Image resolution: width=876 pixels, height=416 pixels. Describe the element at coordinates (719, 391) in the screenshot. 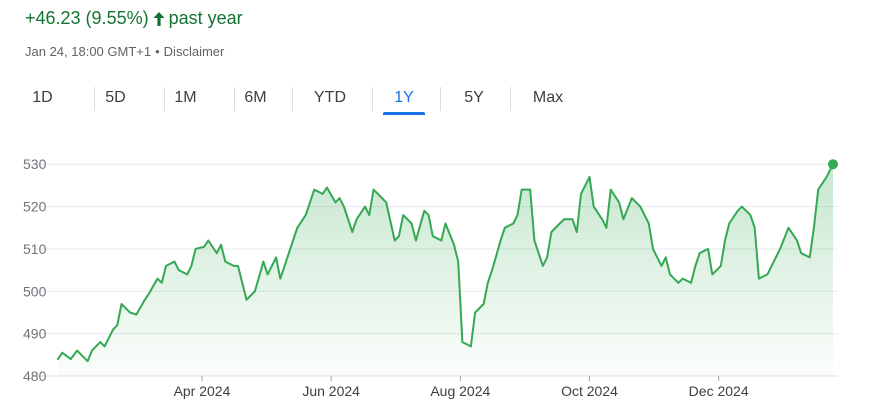

I see `x-tick-label: Dec 2024` at that location.